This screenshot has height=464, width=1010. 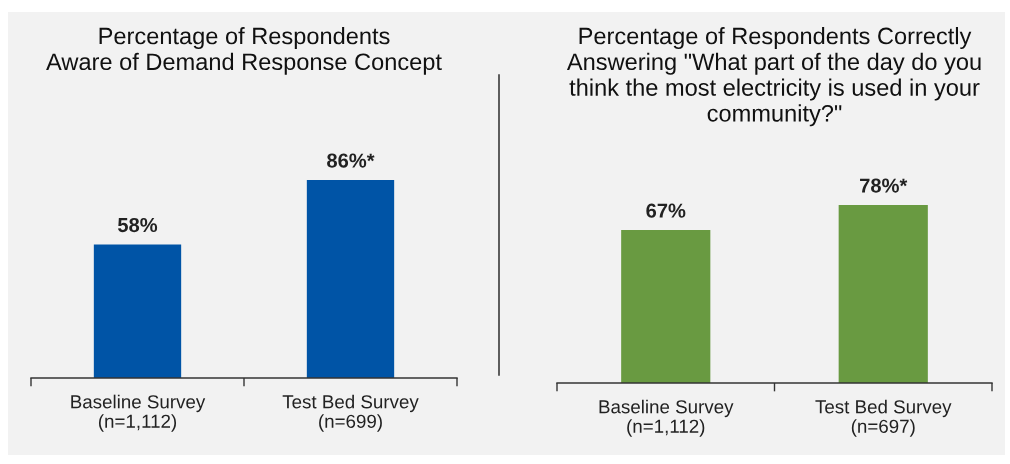 I want to click on chart-title: Percentage of Respondents Correctly Answering "What part of the day do you think the most electricity is used in your community?", so click(x=773, y=77).